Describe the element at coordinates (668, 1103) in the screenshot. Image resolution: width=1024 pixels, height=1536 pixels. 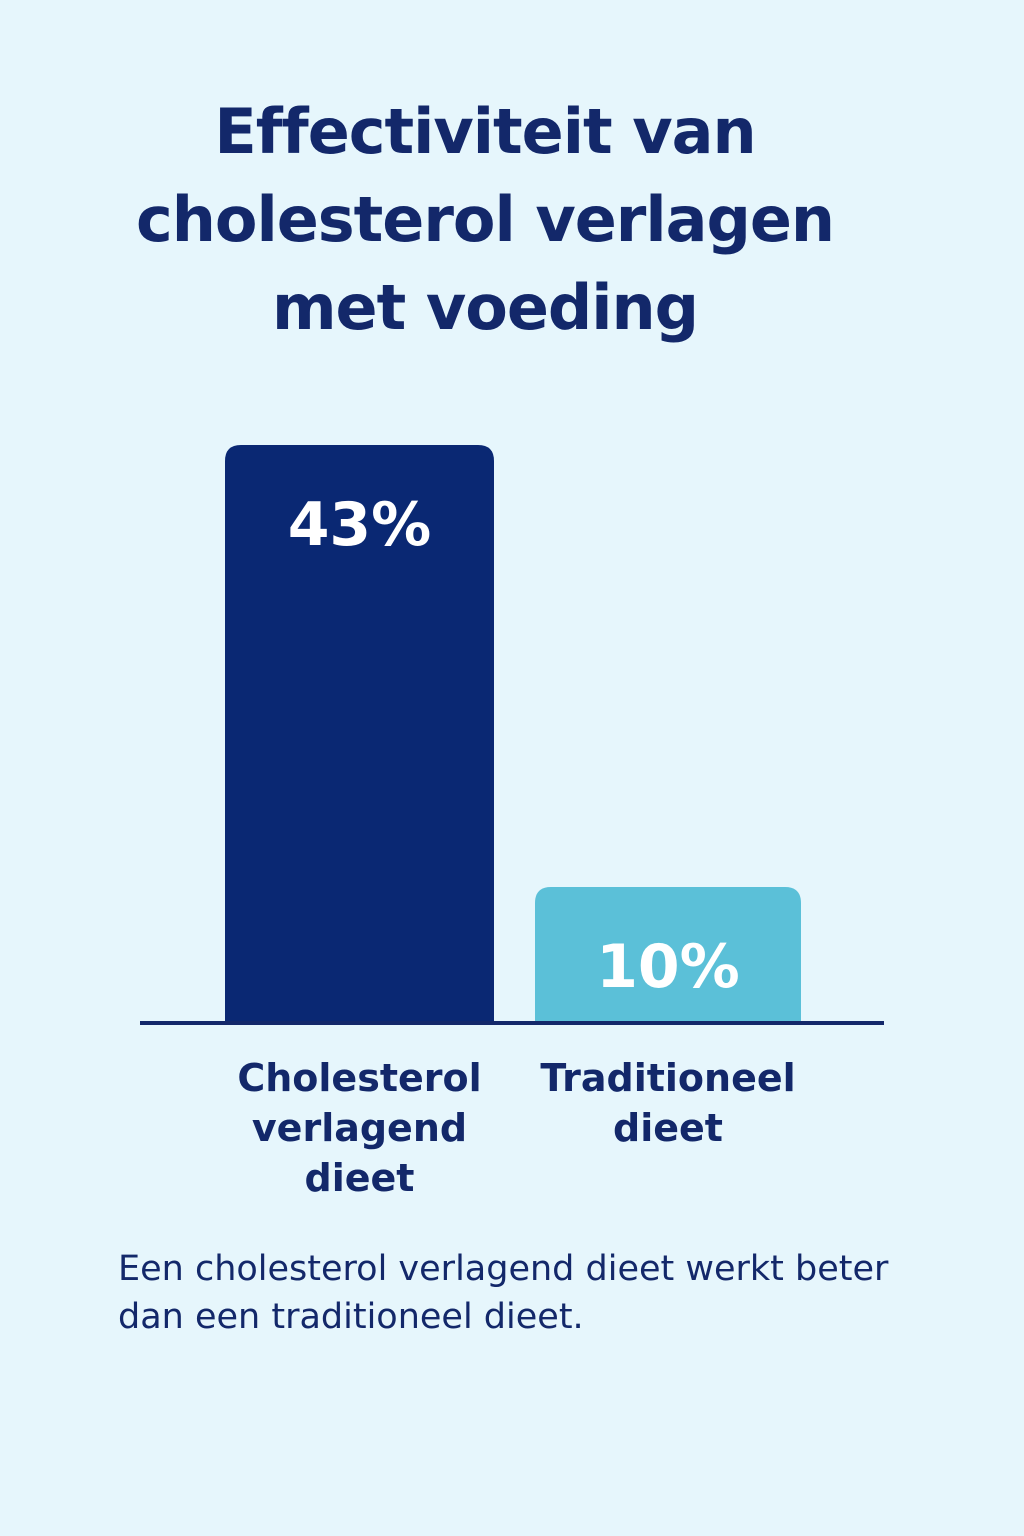
I see `x-tick-label: Traditioneel dieet` at that location.